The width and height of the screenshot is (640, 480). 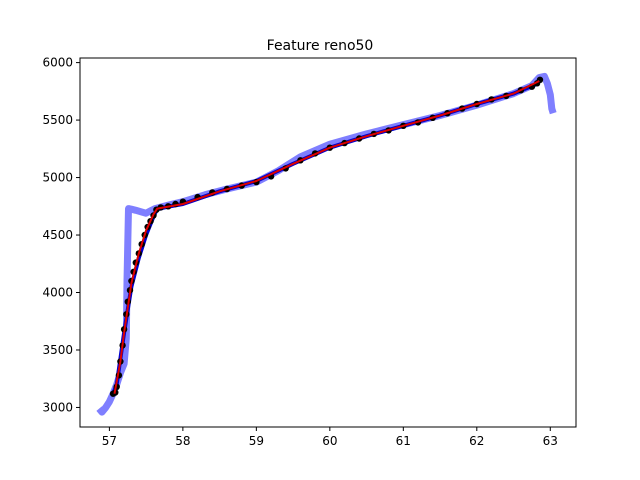 What do you see at coordinates (550, 441) in the screenshot?
I see `x-tick-label: 63` at bounding box center [550, 441].